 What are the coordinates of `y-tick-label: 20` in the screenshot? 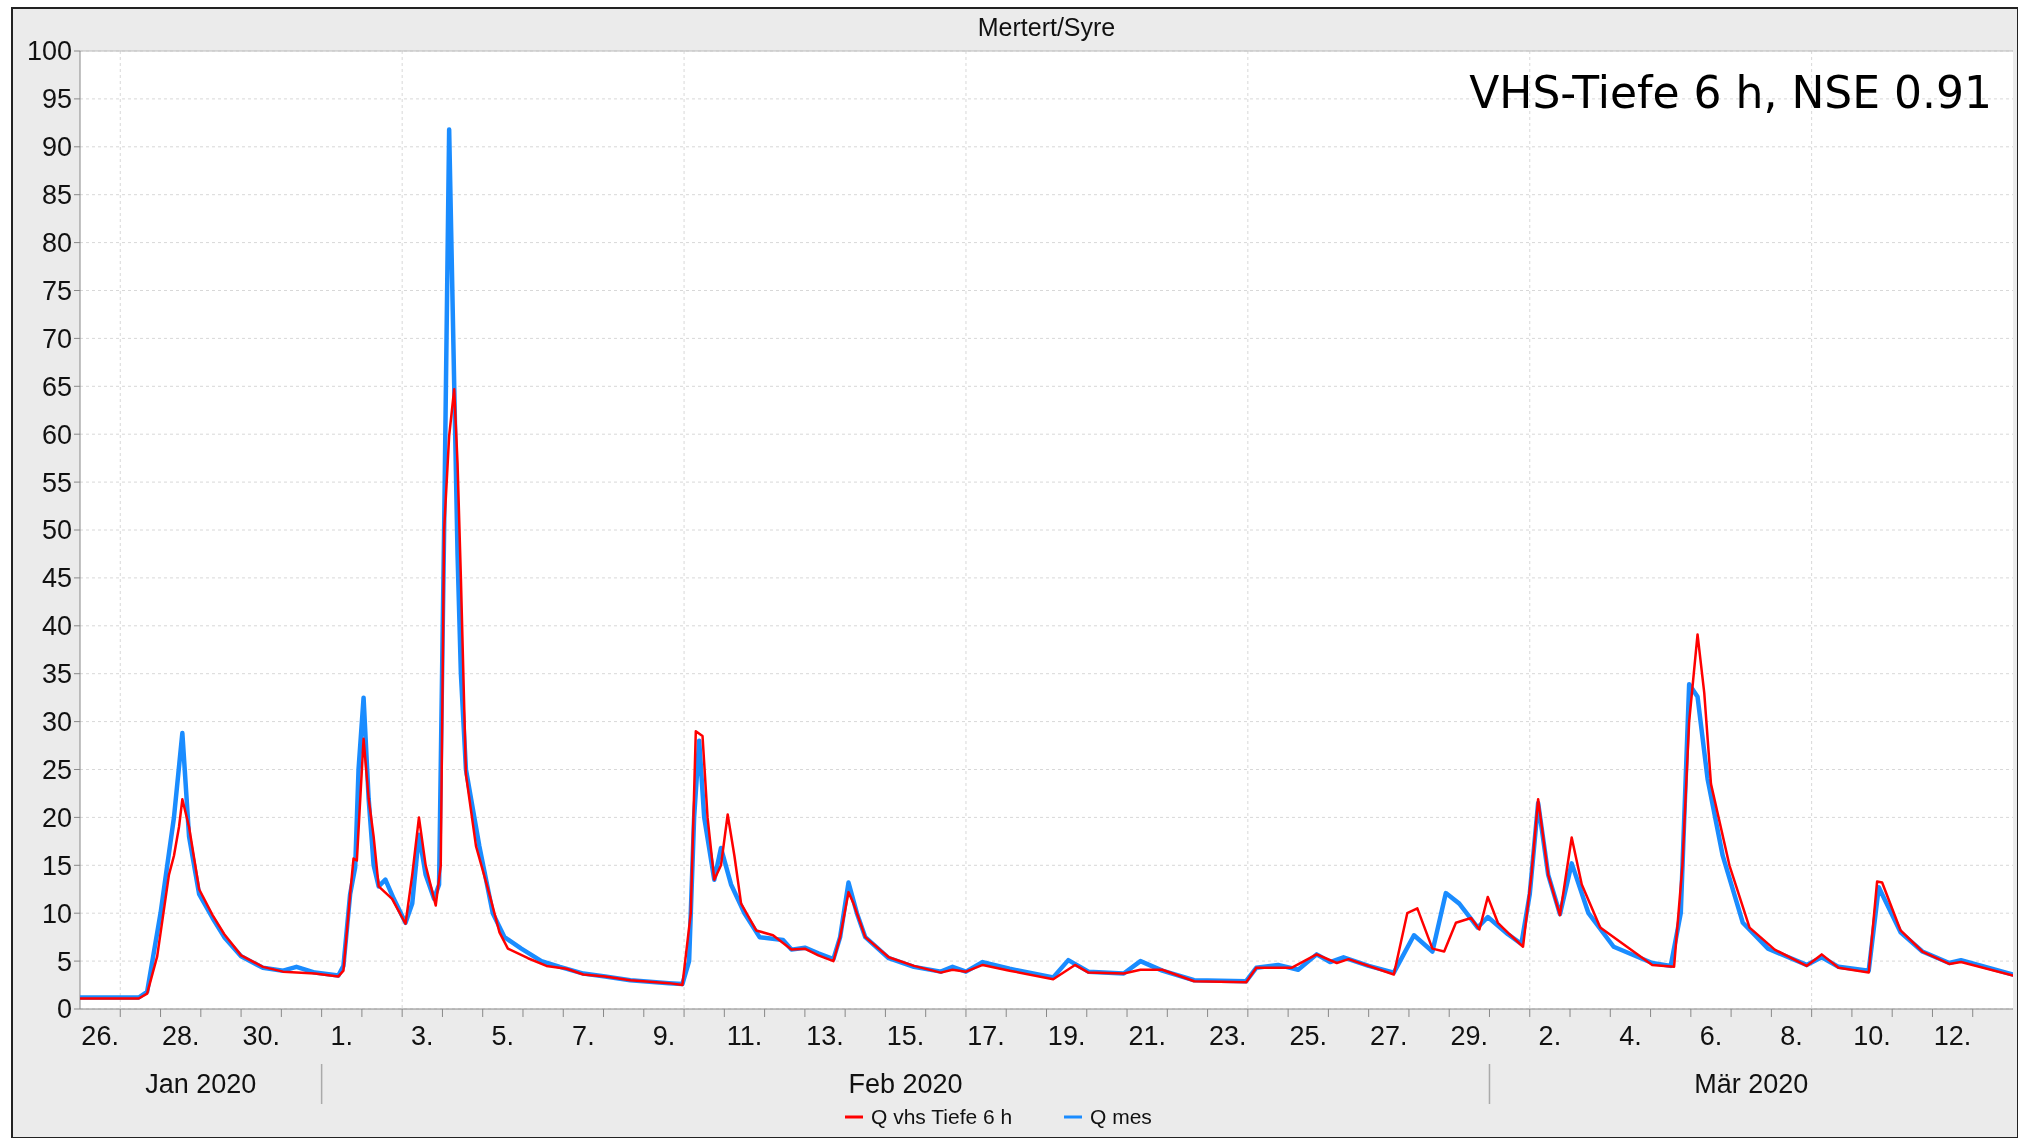 It's located at (56, 817).